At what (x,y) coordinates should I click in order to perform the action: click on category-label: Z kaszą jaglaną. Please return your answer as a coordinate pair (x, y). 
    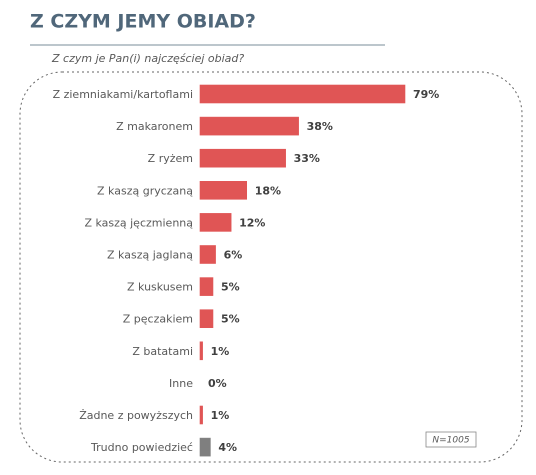
    Looking at the image, I should click on (150, 255).